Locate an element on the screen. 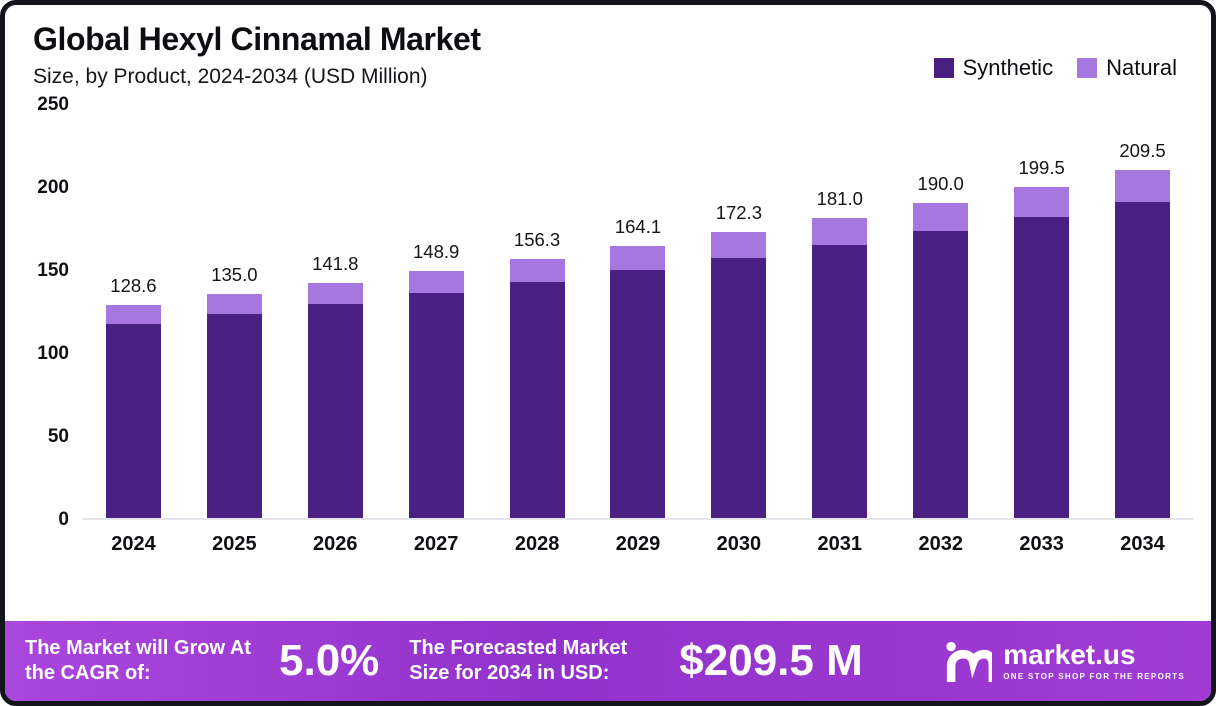  x-axis-label: 2030 is located at coordinates (739, 544).